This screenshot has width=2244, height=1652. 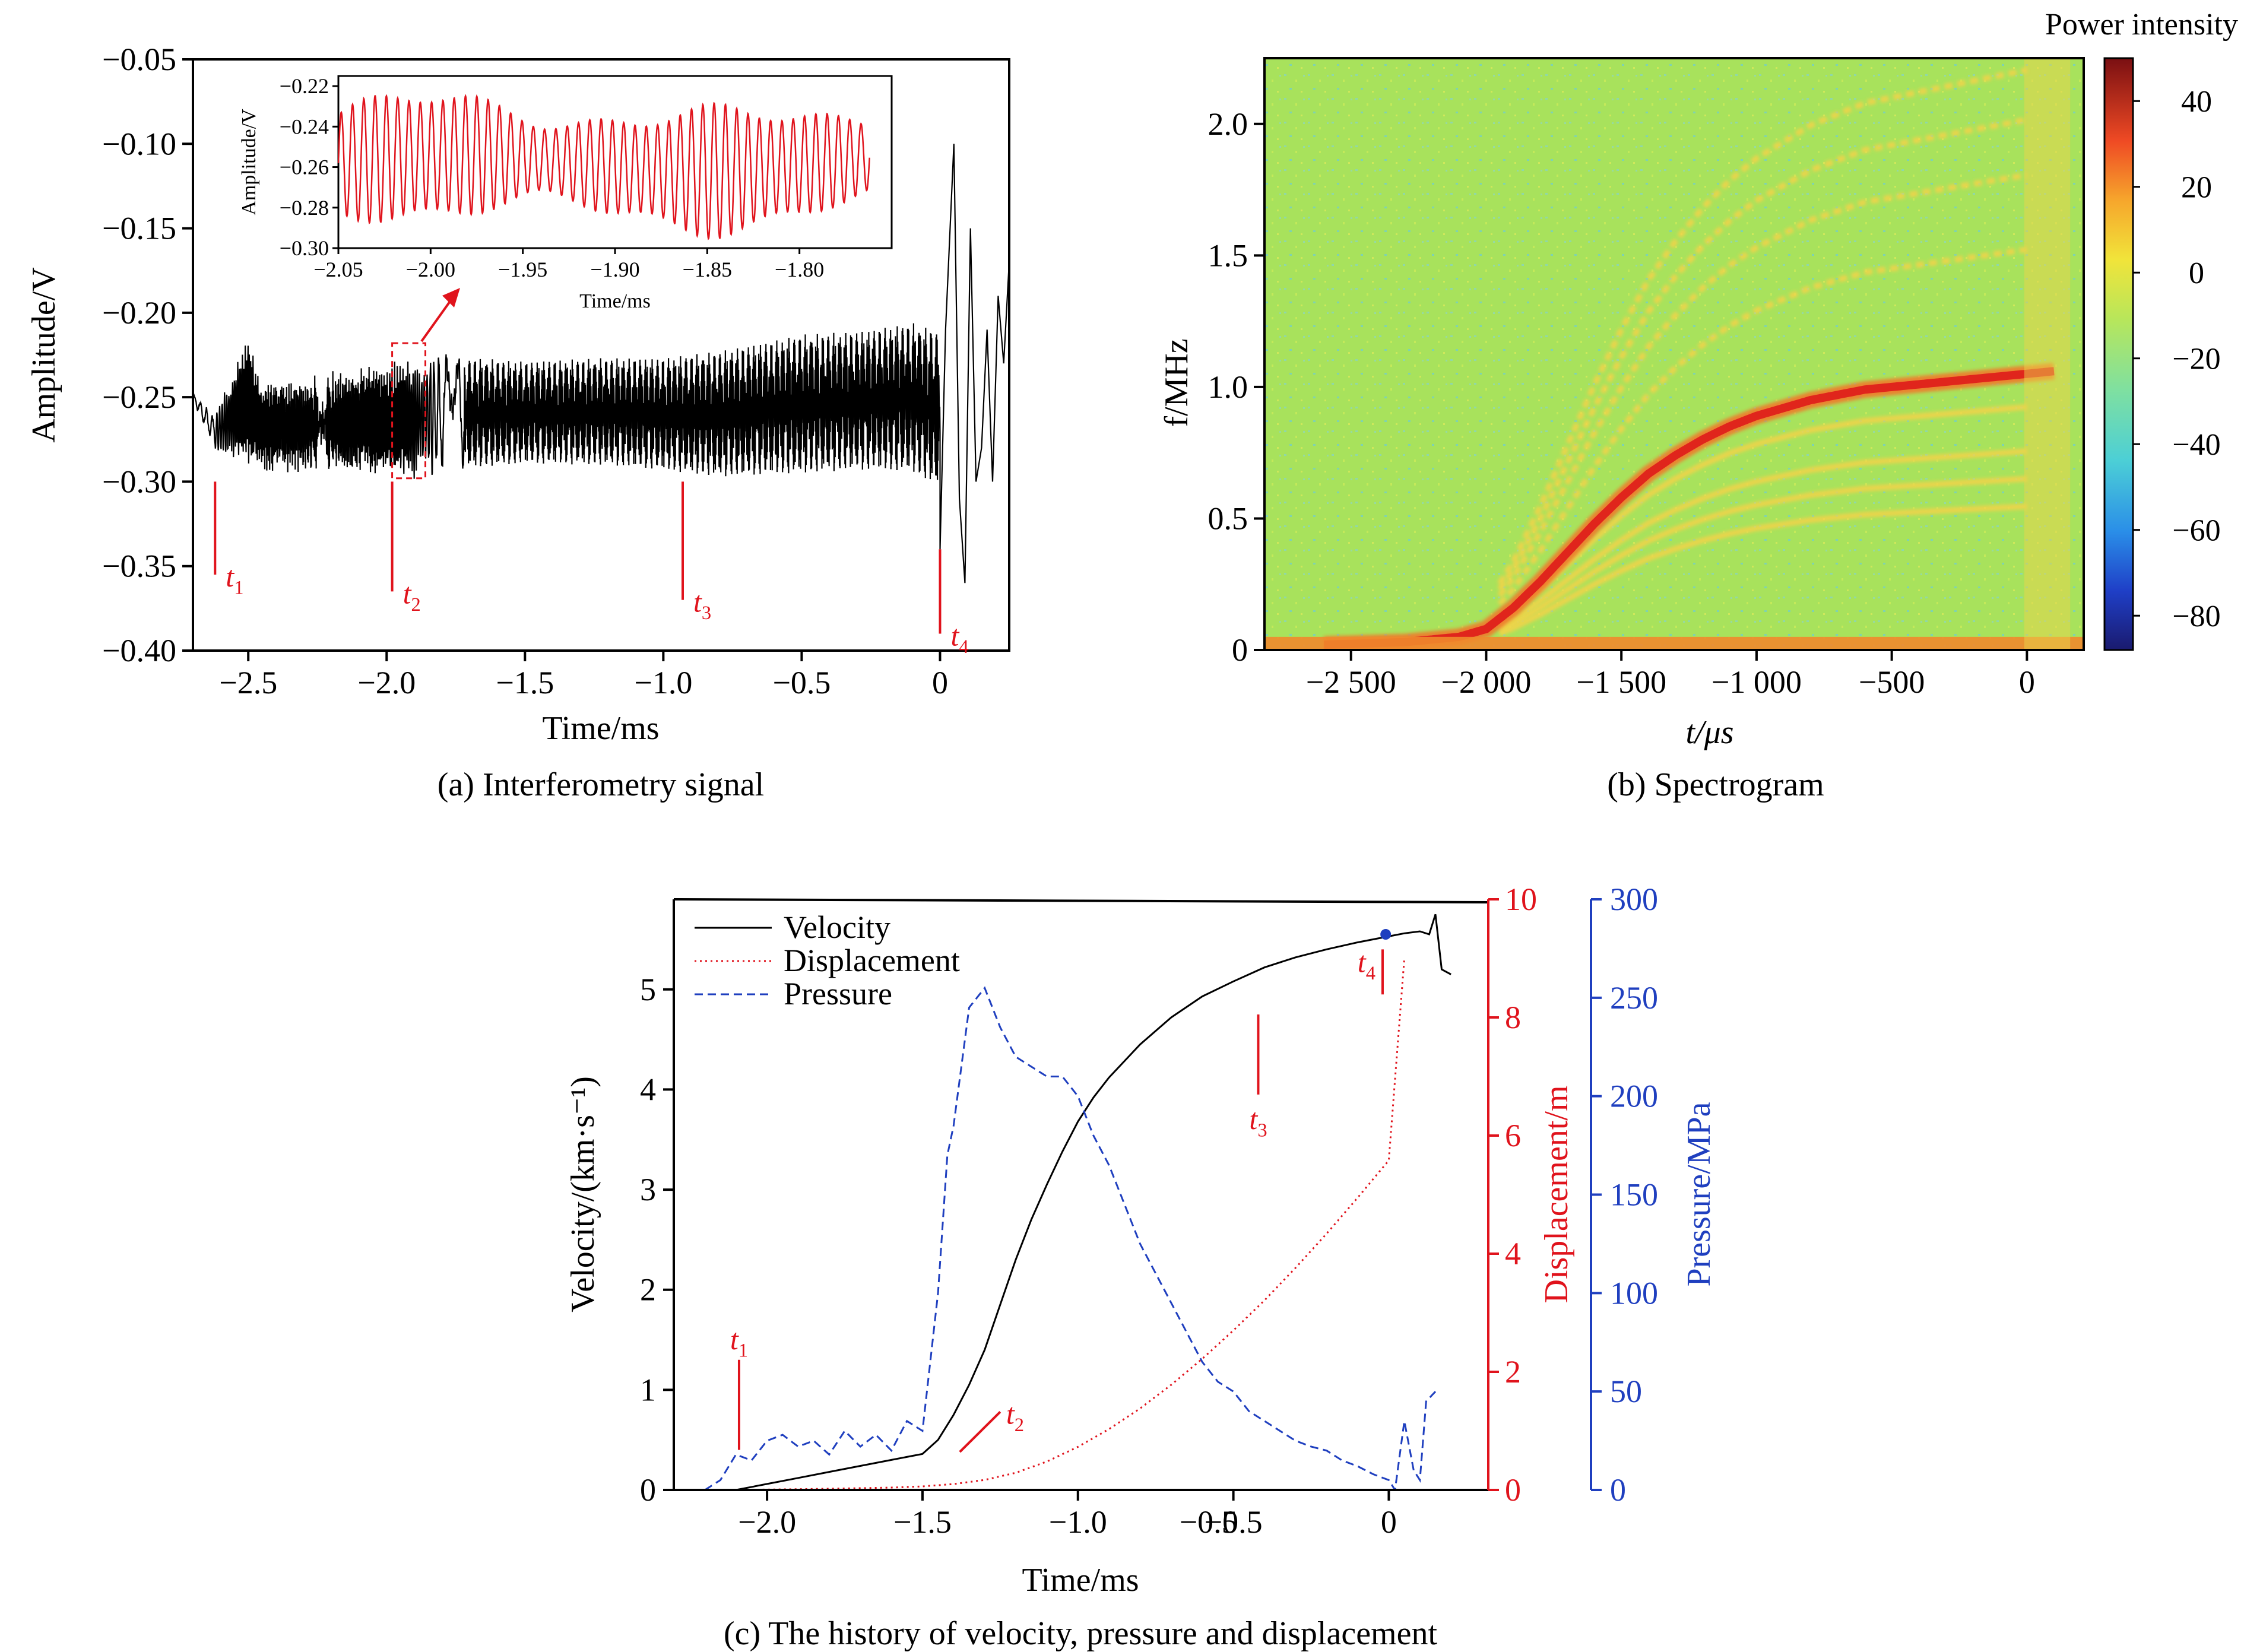 What do you see at coordinates (1556, 1194) in the screenshot?
I see `panel-c-displacement-label: Displacement/m` at bounding box center [1556, 1194].